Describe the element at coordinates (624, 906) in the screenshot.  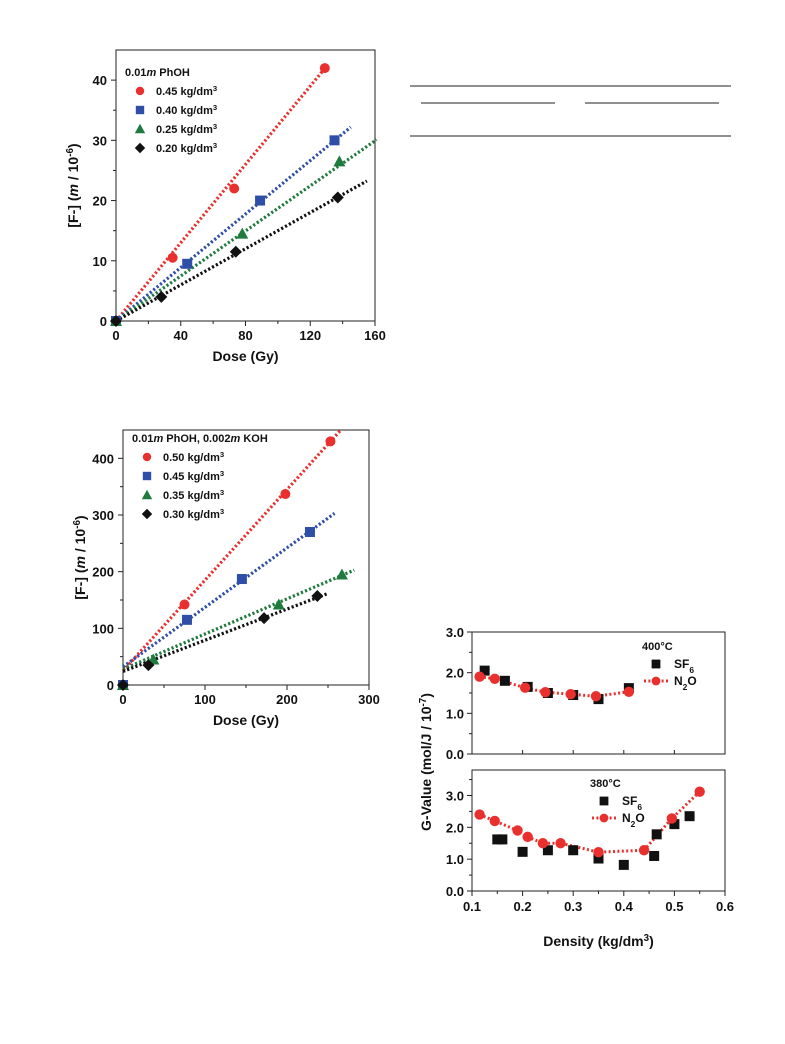
I see `x-tick-label: 0.4` at that location.